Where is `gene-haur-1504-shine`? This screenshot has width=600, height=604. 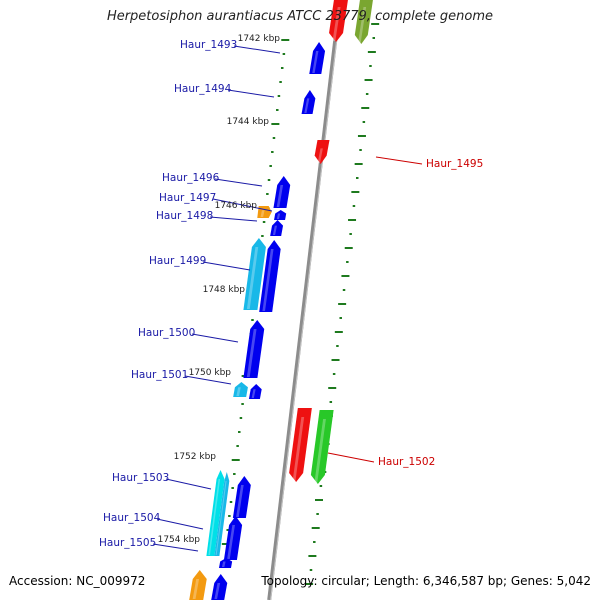 gene-haur-1504-shine is located at coordinates (231, 542).